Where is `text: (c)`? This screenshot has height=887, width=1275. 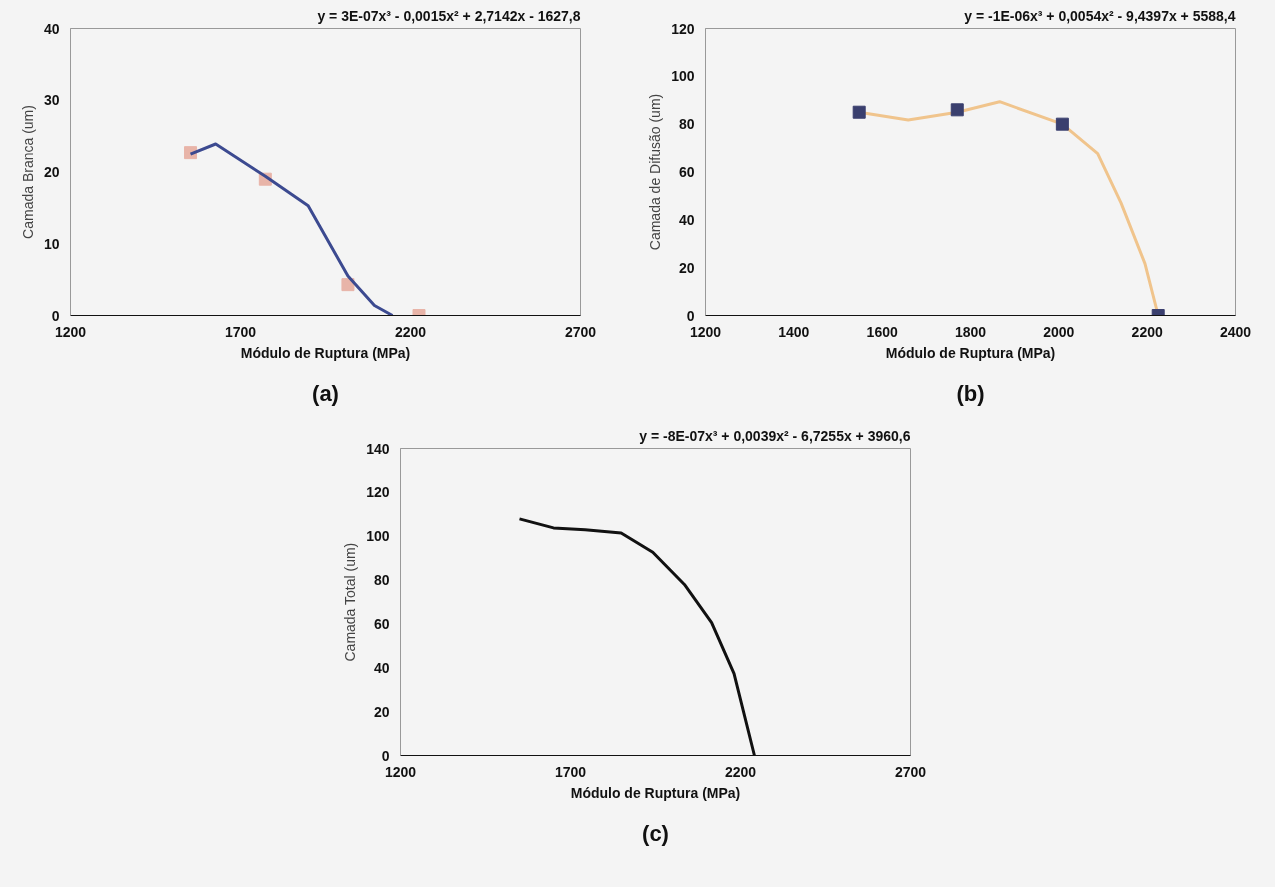
text: (c) is located at coordinates (655, 833).